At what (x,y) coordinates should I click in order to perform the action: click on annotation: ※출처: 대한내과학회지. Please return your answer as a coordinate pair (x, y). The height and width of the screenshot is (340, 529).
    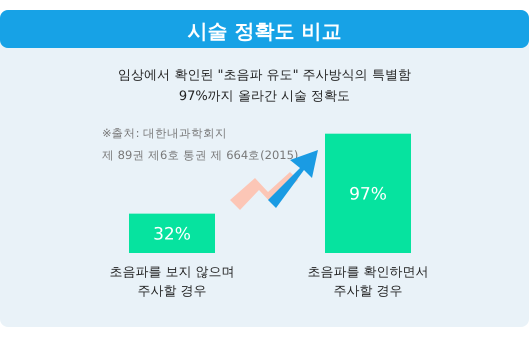
    Looking at the image, I should click on (165, 133).